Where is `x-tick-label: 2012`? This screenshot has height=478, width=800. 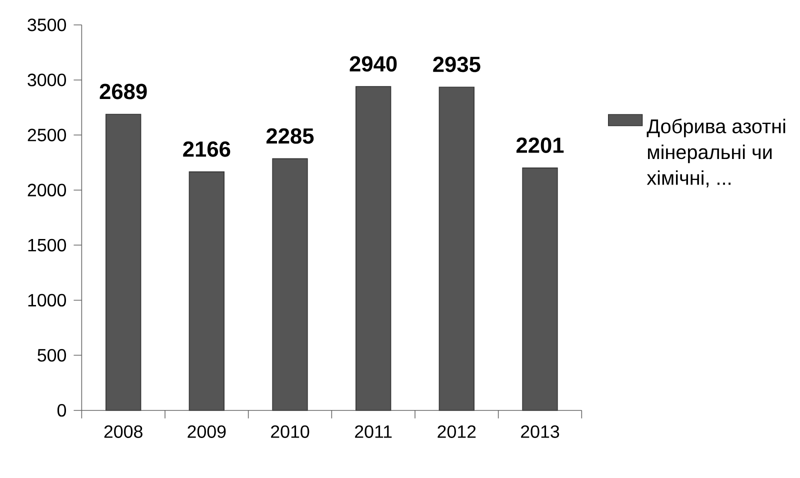
x-tick-label: 2012 is located at coordinates (457, 431).